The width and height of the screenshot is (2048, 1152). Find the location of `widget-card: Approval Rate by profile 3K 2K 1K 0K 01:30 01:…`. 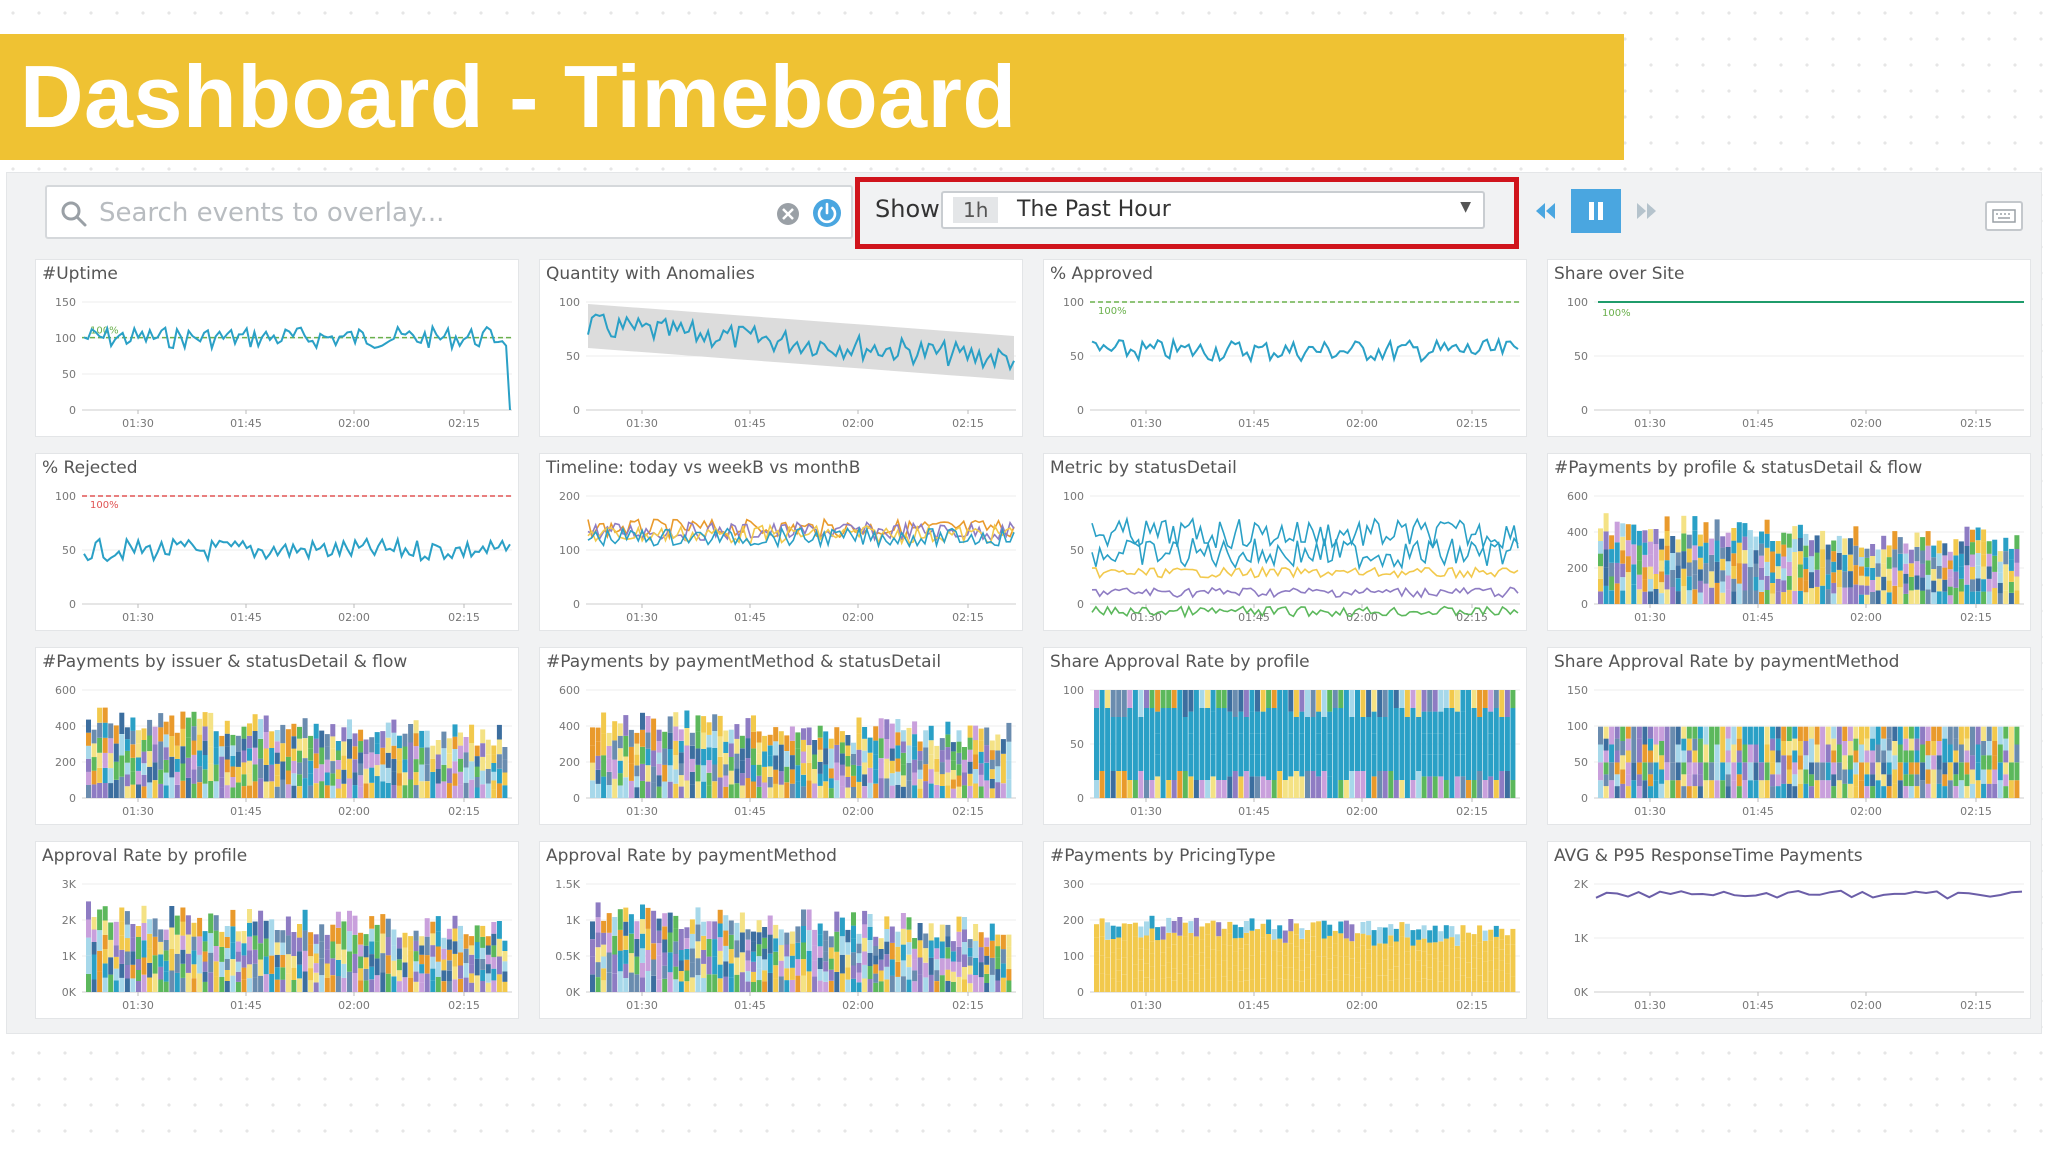

widget-card: Approval Rate by profile 3K 2K 1K 0K 01:30 01:… is located at coordinates (277, 930).